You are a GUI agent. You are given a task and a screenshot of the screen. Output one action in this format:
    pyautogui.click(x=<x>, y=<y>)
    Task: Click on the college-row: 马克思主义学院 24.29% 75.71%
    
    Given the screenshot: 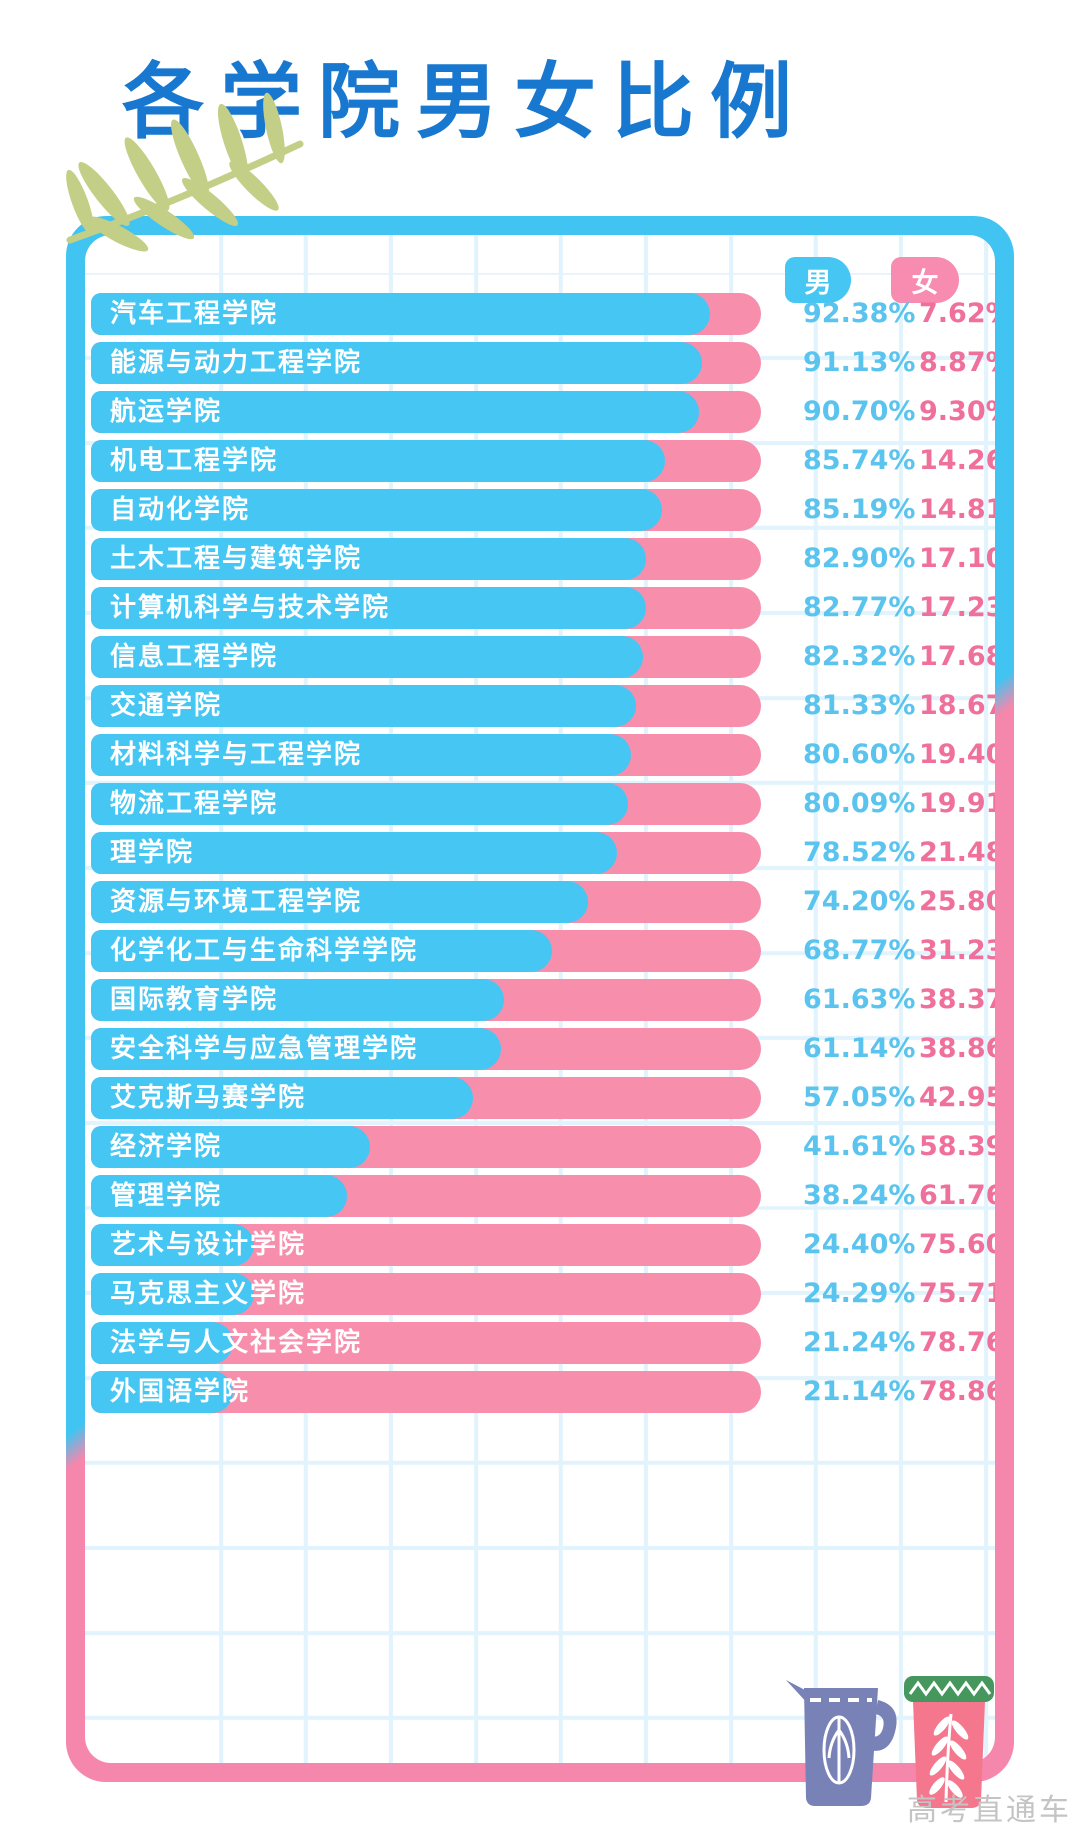 What is the action you would take?
    pyautogui.click(x=543, y=1294)
    